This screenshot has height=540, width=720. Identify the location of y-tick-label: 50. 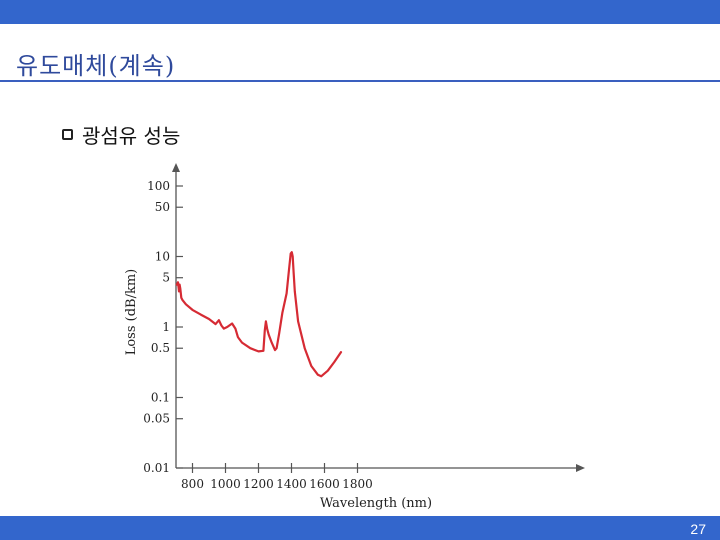
(162, 207).